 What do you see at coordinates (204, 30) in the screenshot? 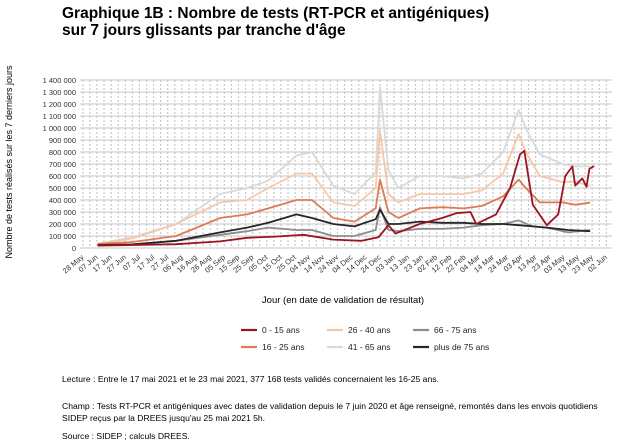
I see `chart-title-line2: sur 7 jours glissants par tranche d'âge` at bounding box center [204, 30].